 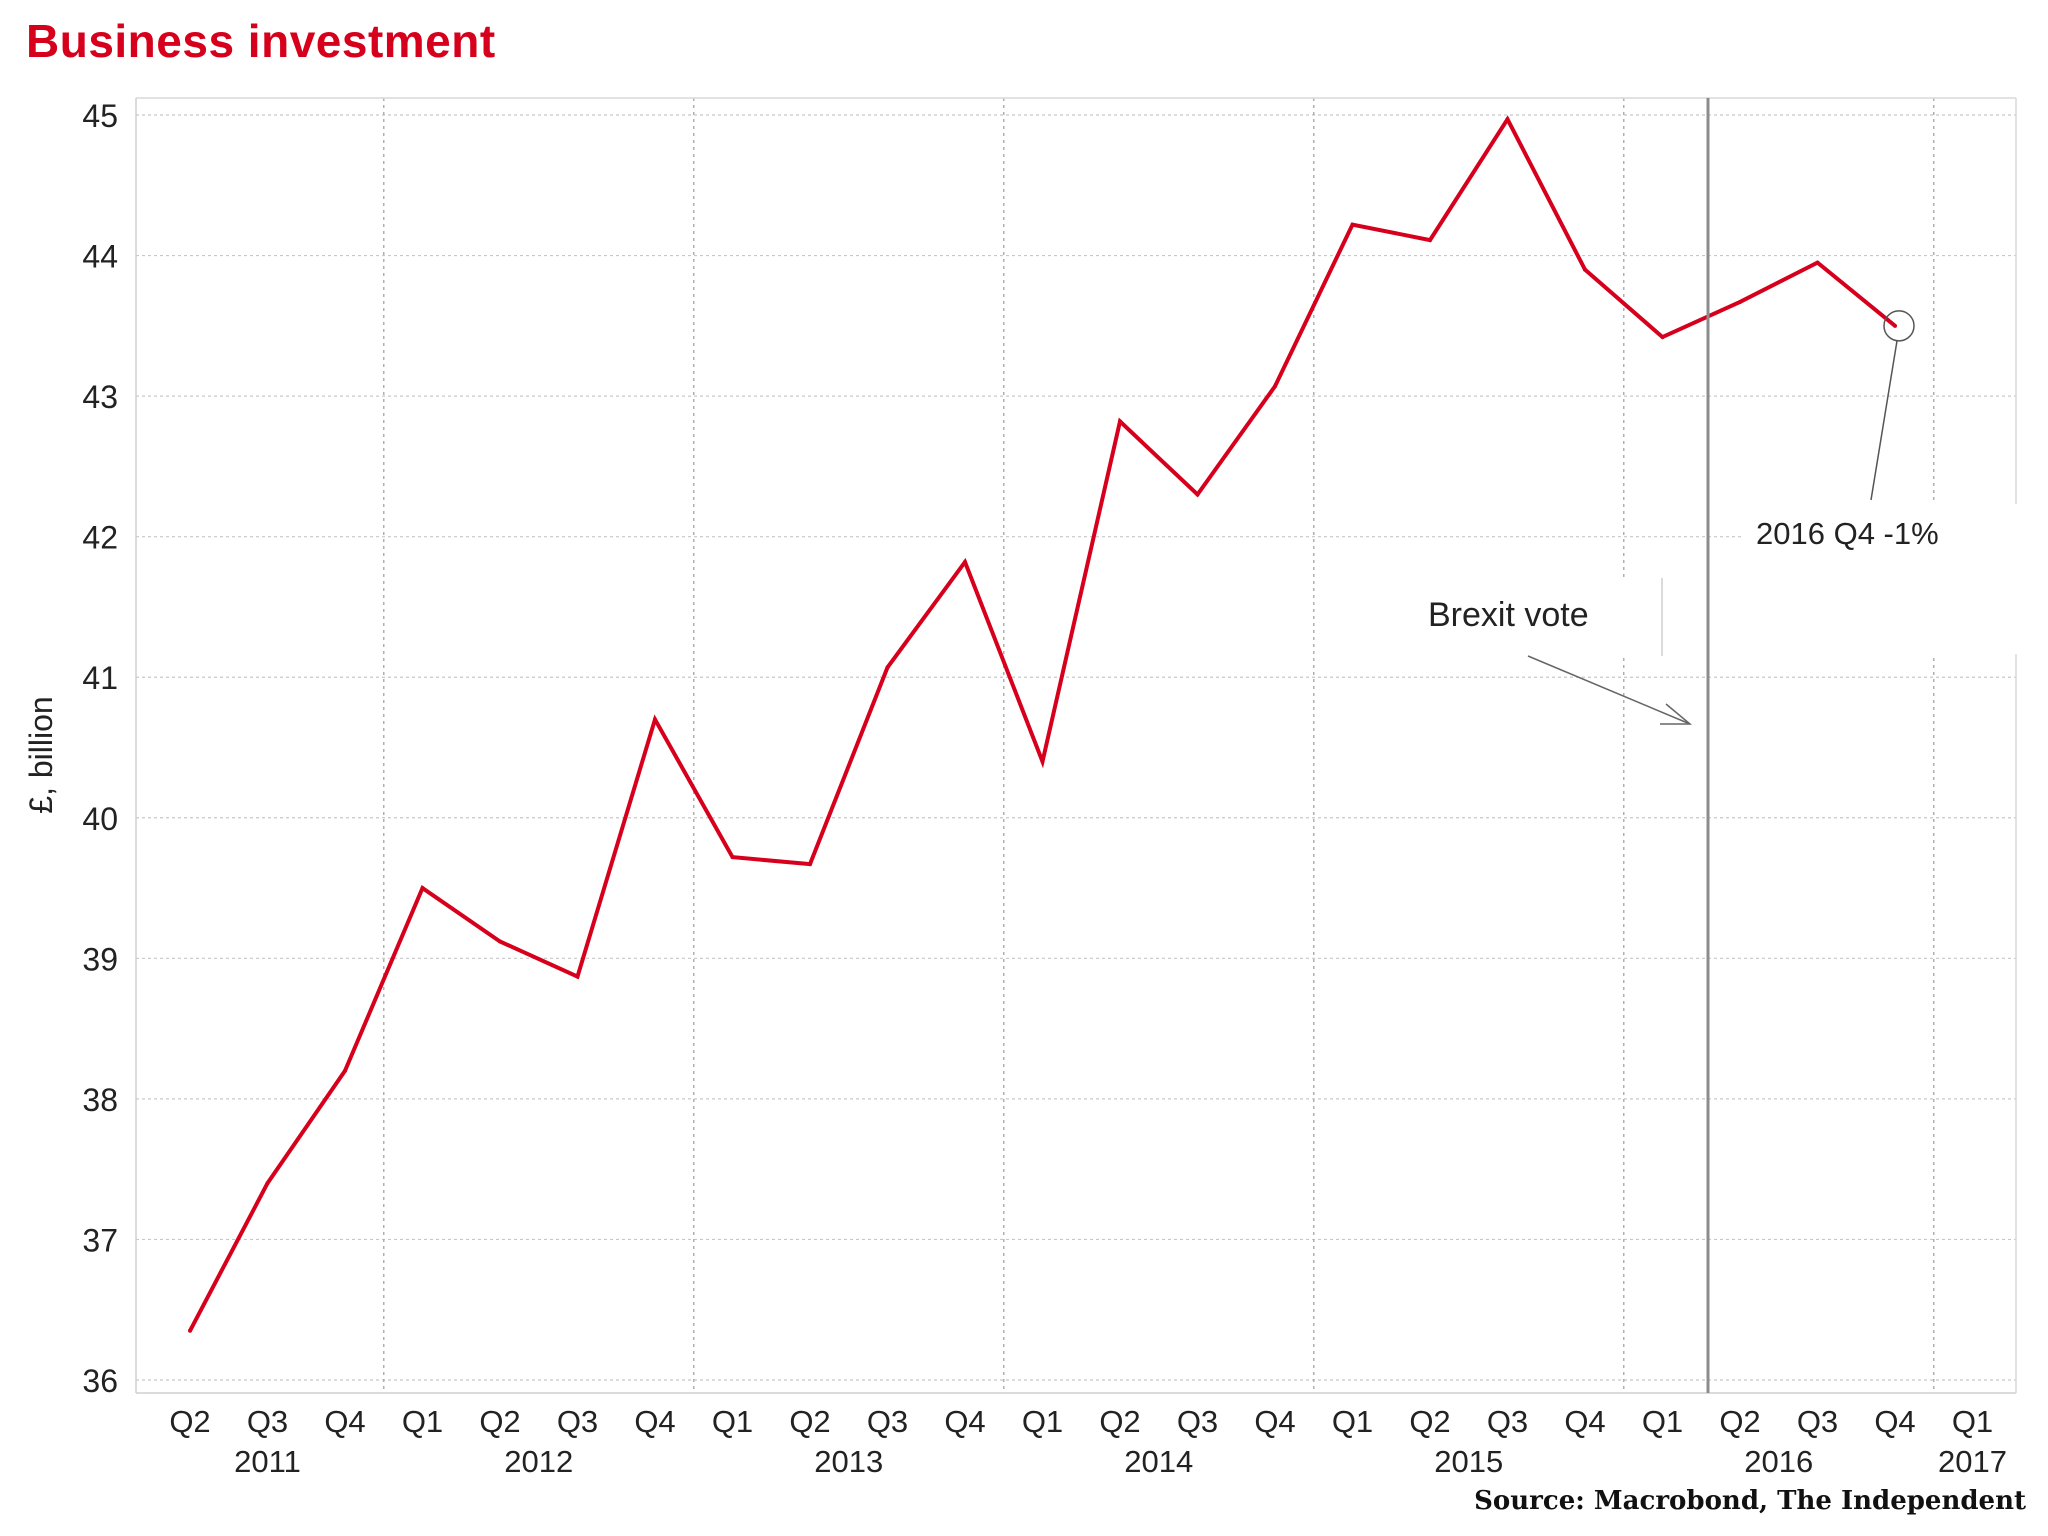 I want to click on x-tick-year: 2011, so click(x=267, y=1461).